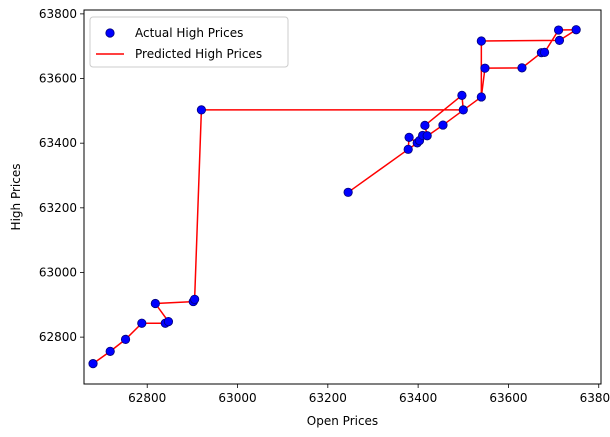  Describe the element at coordinates (58, 143) in the screenshot. I see `y-tick-label: 63400` at that location.